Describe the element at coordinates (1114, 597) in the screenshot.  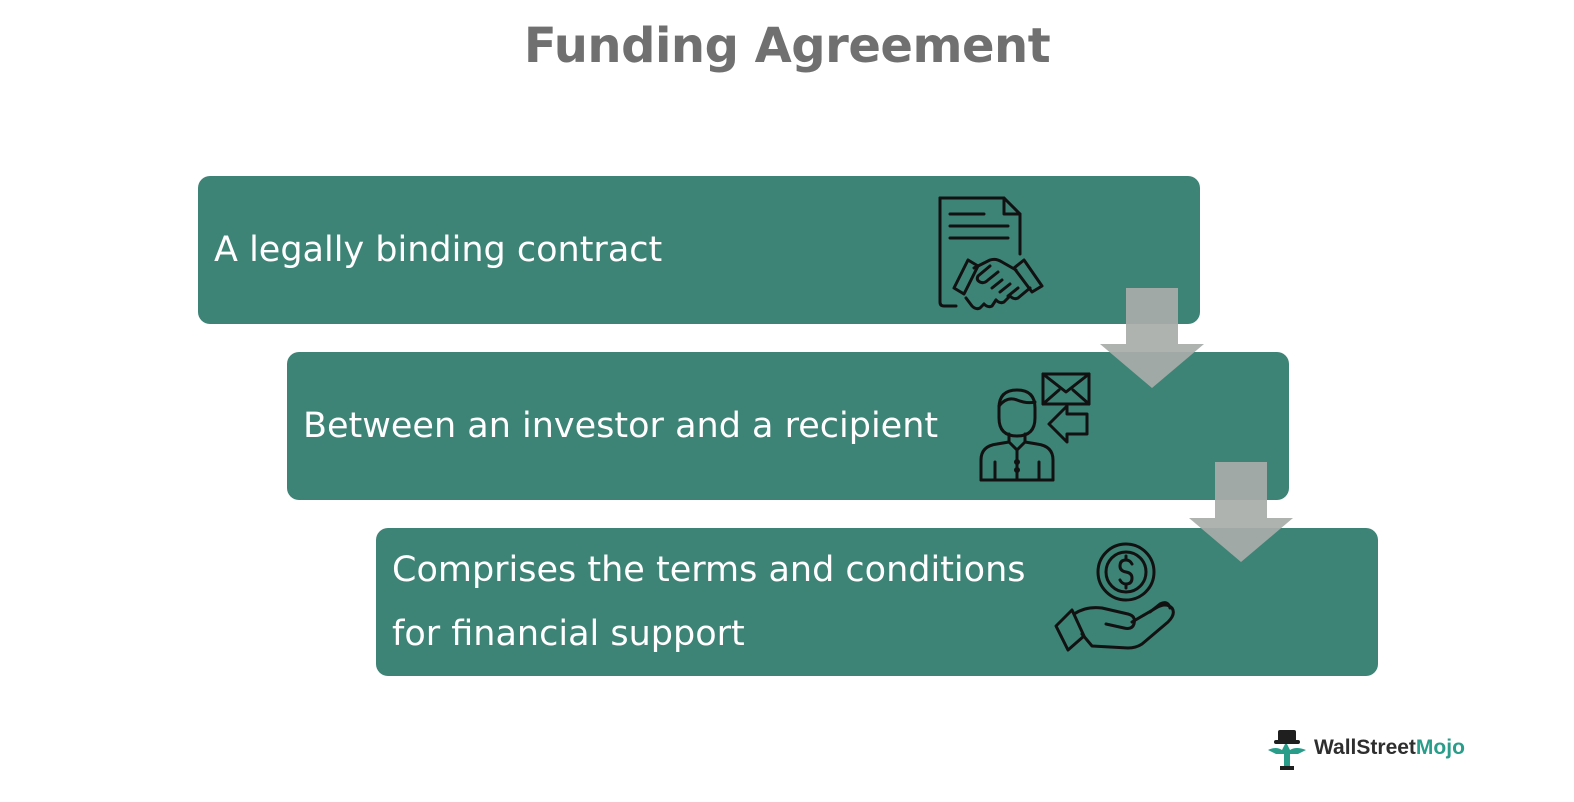
I see `hand-coin-icon` at that location.